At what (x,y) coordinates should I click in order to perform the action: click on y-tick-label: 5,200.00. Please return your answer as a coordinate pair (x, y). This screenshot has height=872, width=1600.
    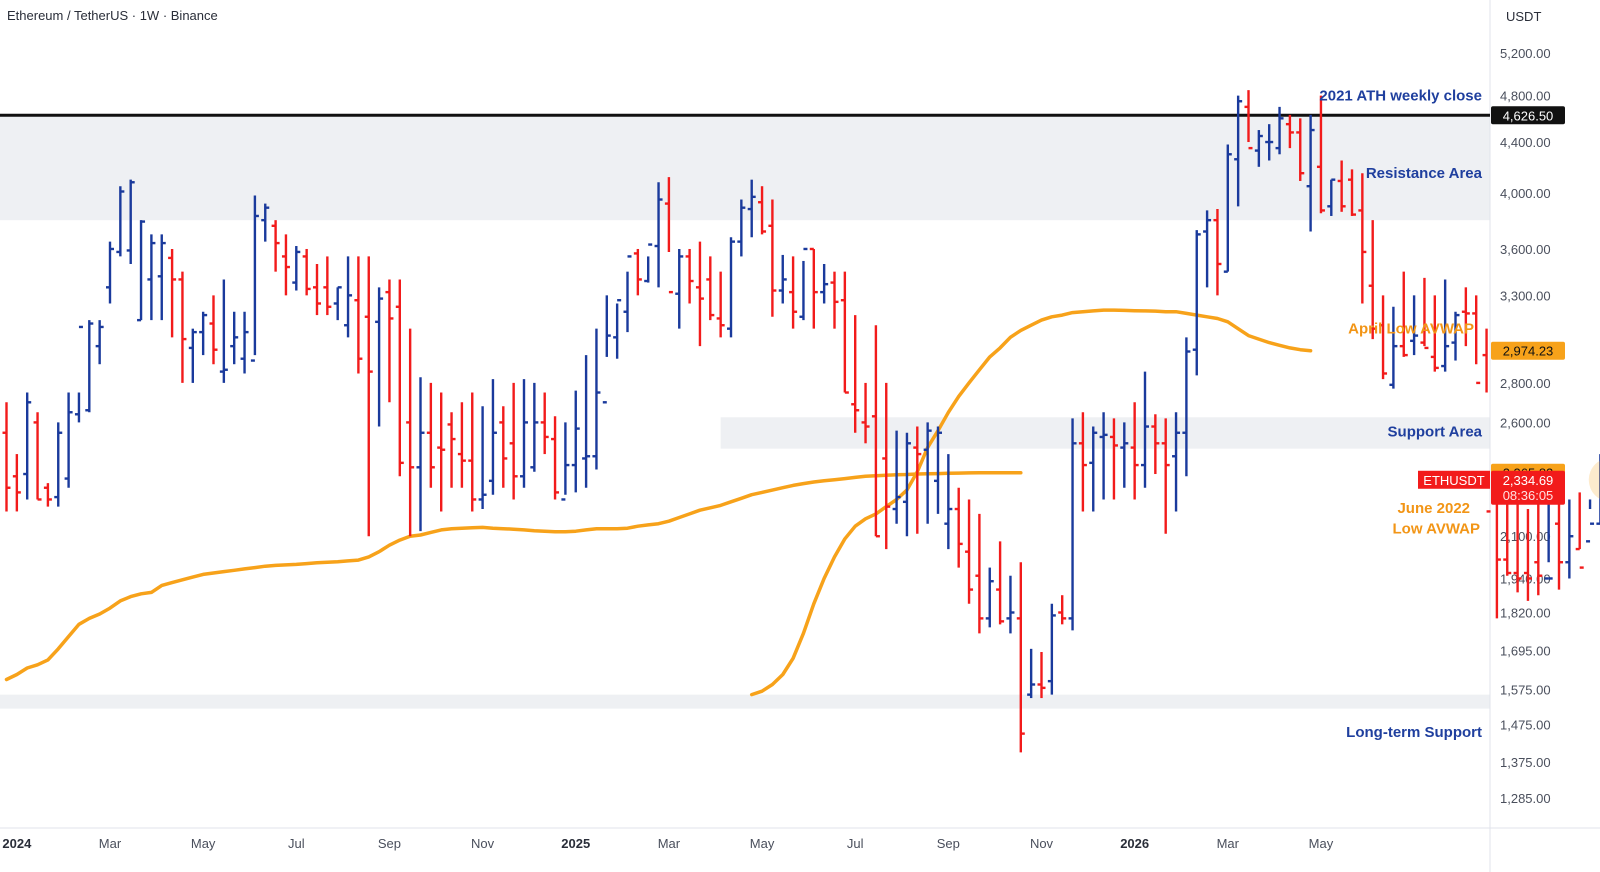
    Looking at the image, I should click on (1525, 53).